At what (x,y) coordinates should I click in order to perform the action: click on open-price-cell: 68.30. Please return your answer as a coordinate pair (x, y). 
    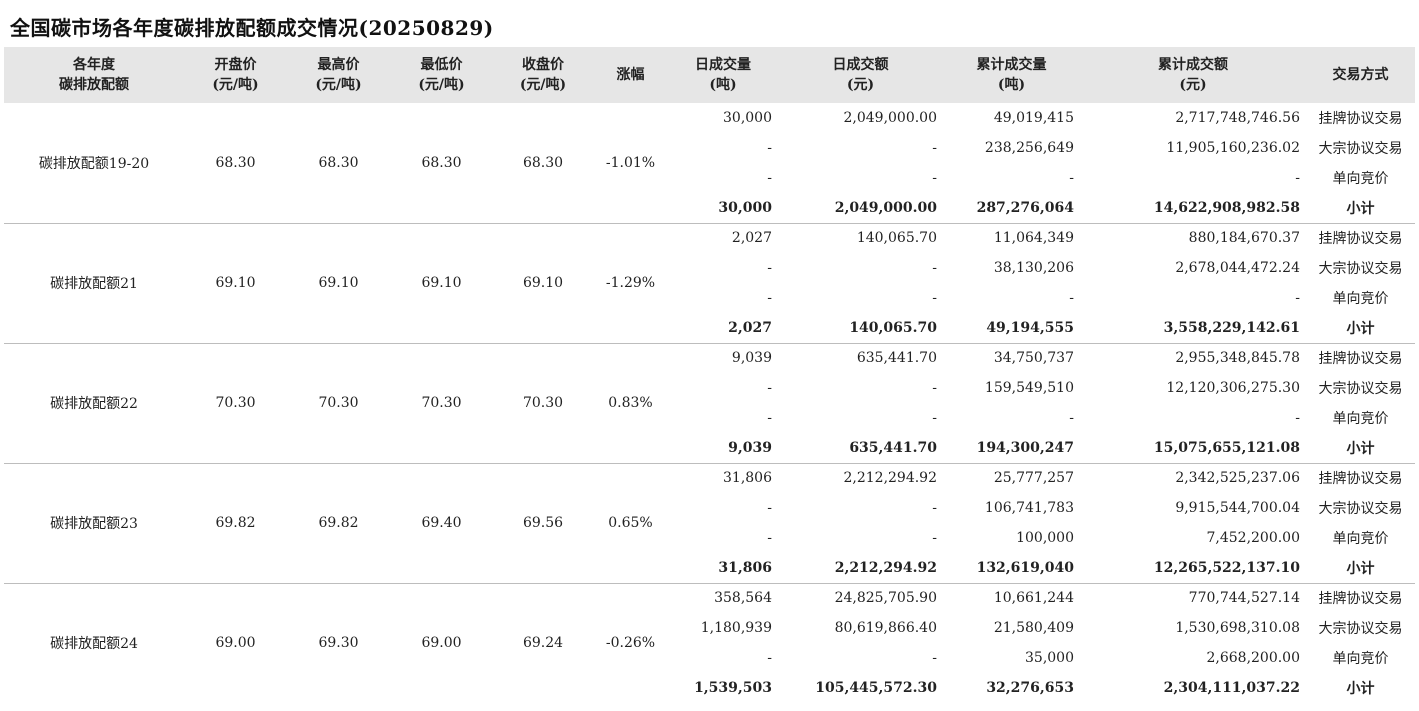
    Looking at the image, I should click on (235, 163).